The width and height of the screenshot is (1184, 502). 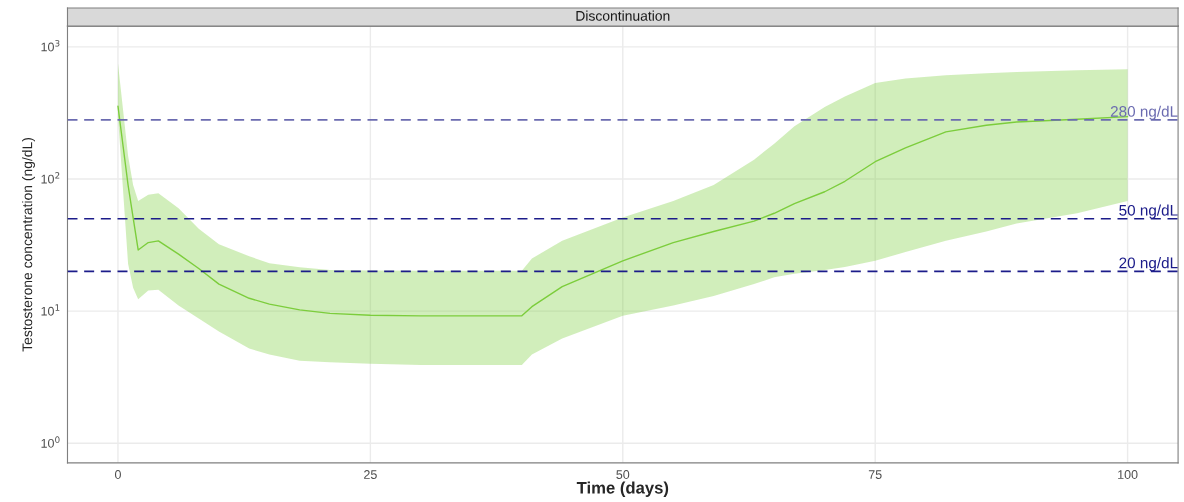 I want to click on x-tick-label: 25, so click(x=370, y=474).